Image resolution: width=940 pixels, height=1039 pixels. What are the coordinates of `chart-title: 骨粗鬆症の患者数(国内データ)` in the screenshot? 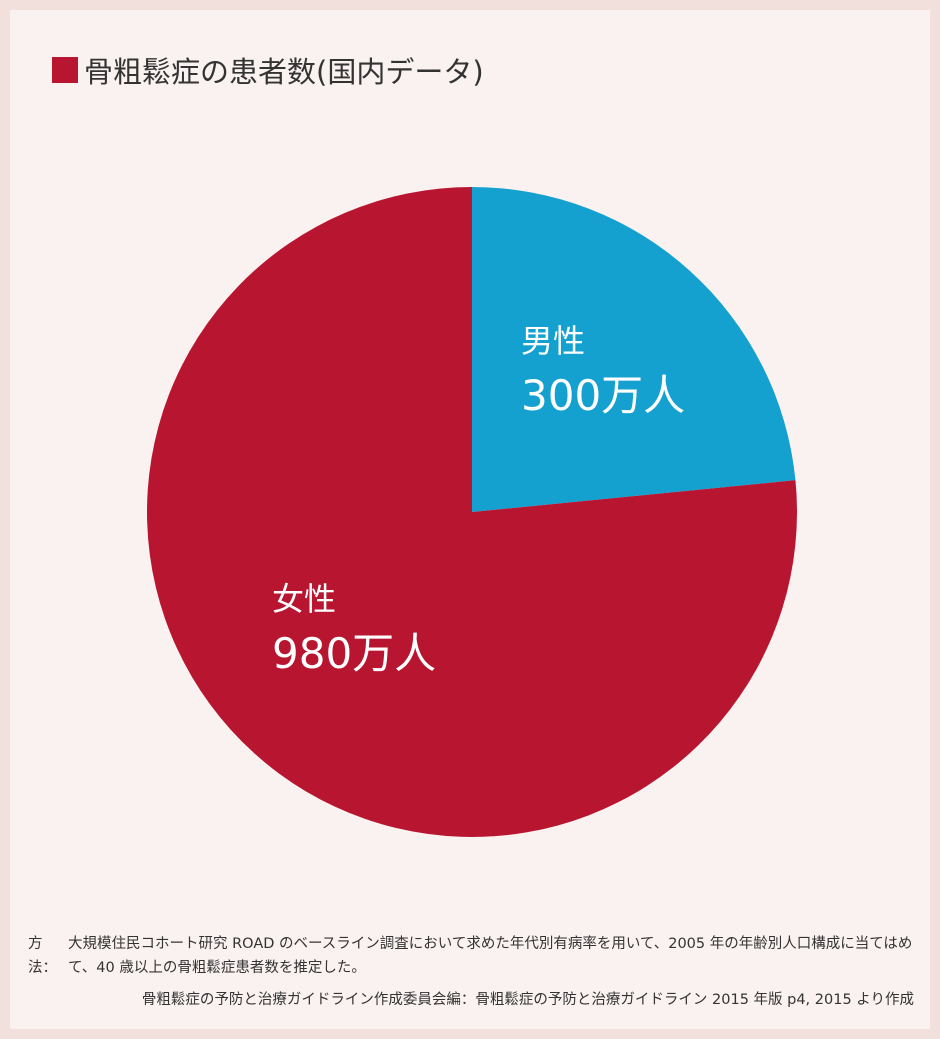 It's located at (268, 70).